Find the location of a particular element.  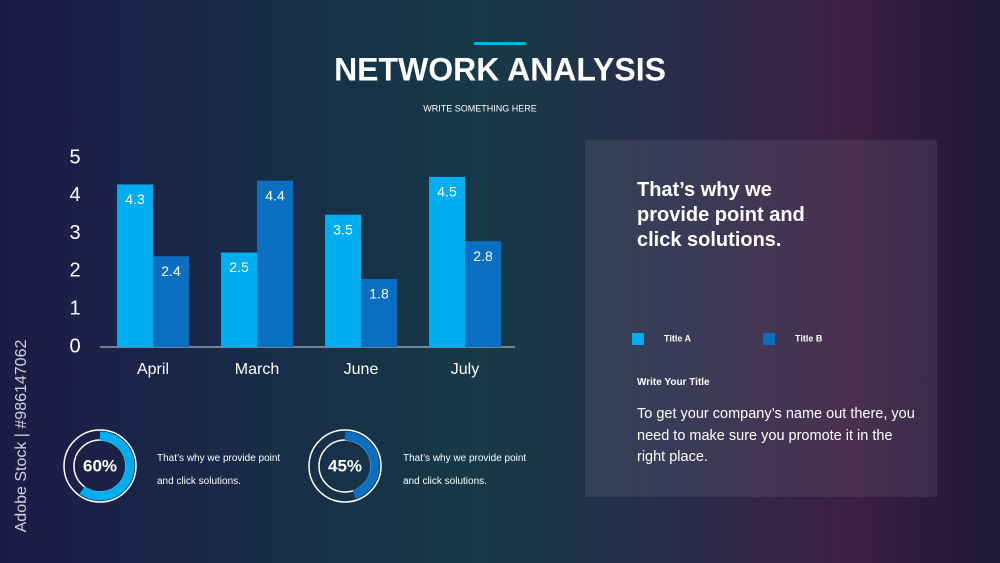

title: NETWORK ANALYSIS is located at coordinates (500, 69).